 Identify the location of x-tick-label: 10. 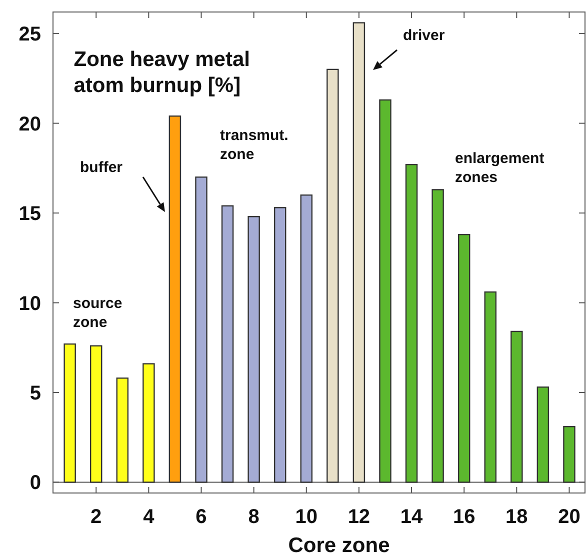
(306, 517).